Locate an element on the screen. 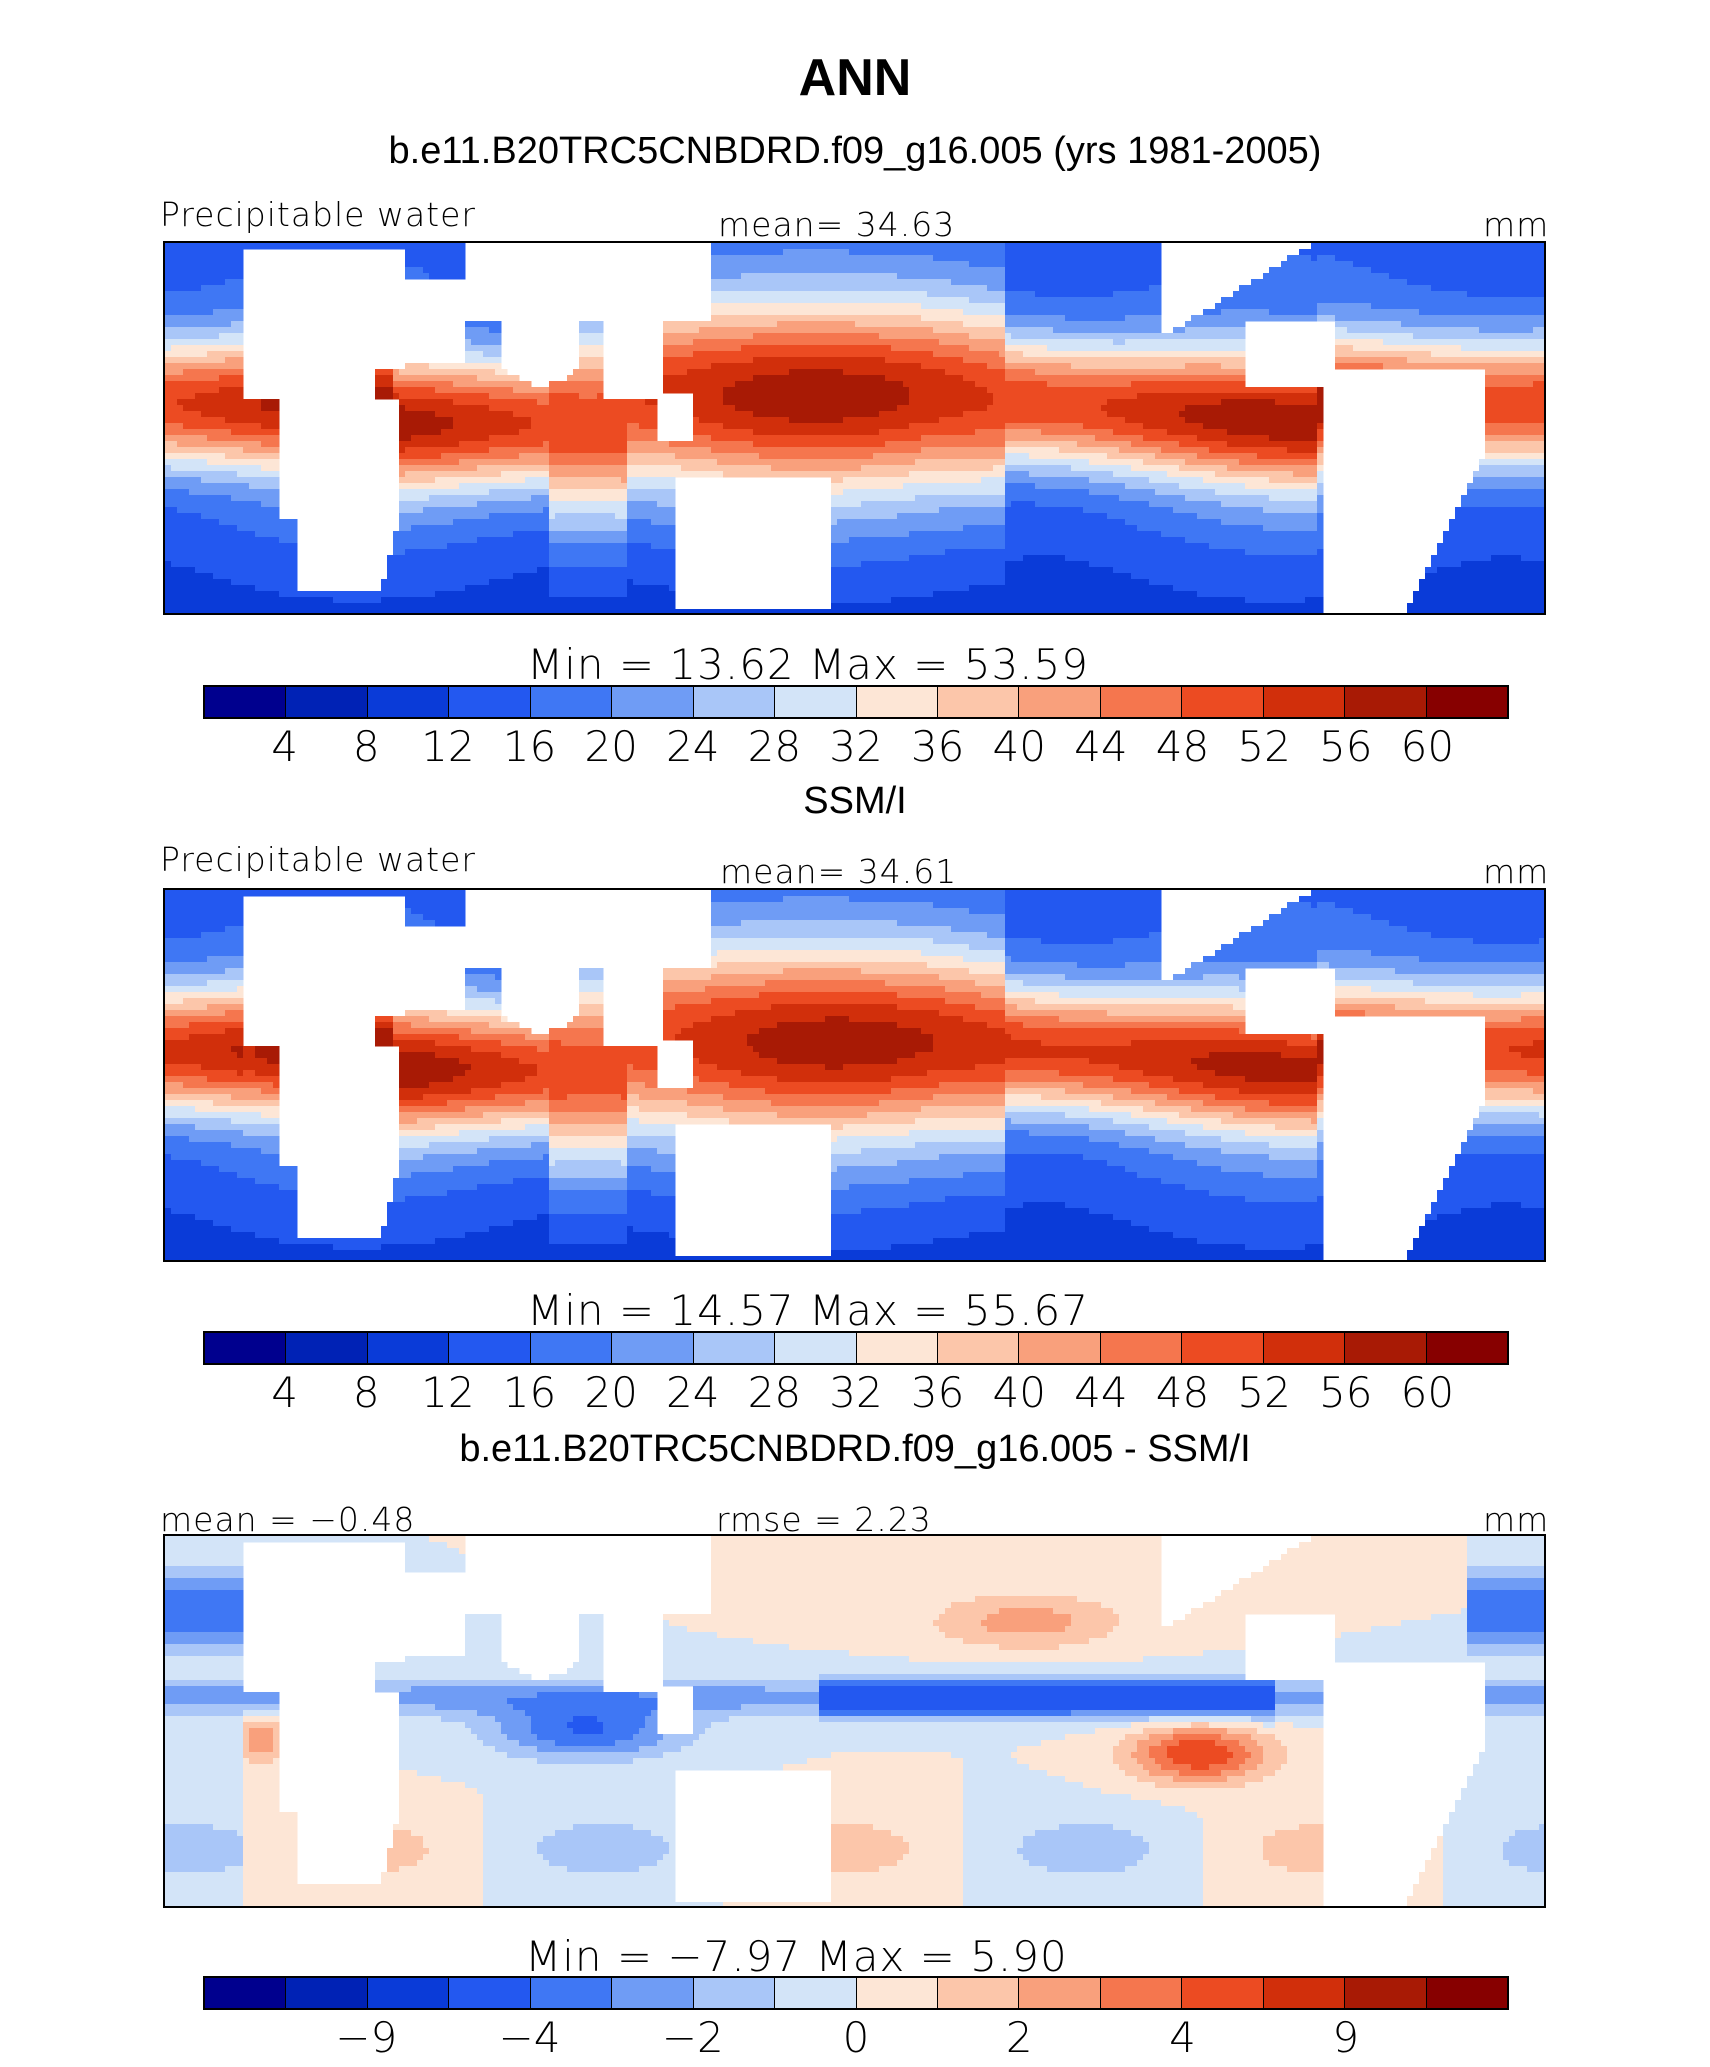 This screenshot has height=2067, width=1710. panel1-map-svg is located at coordinates (854, 428).